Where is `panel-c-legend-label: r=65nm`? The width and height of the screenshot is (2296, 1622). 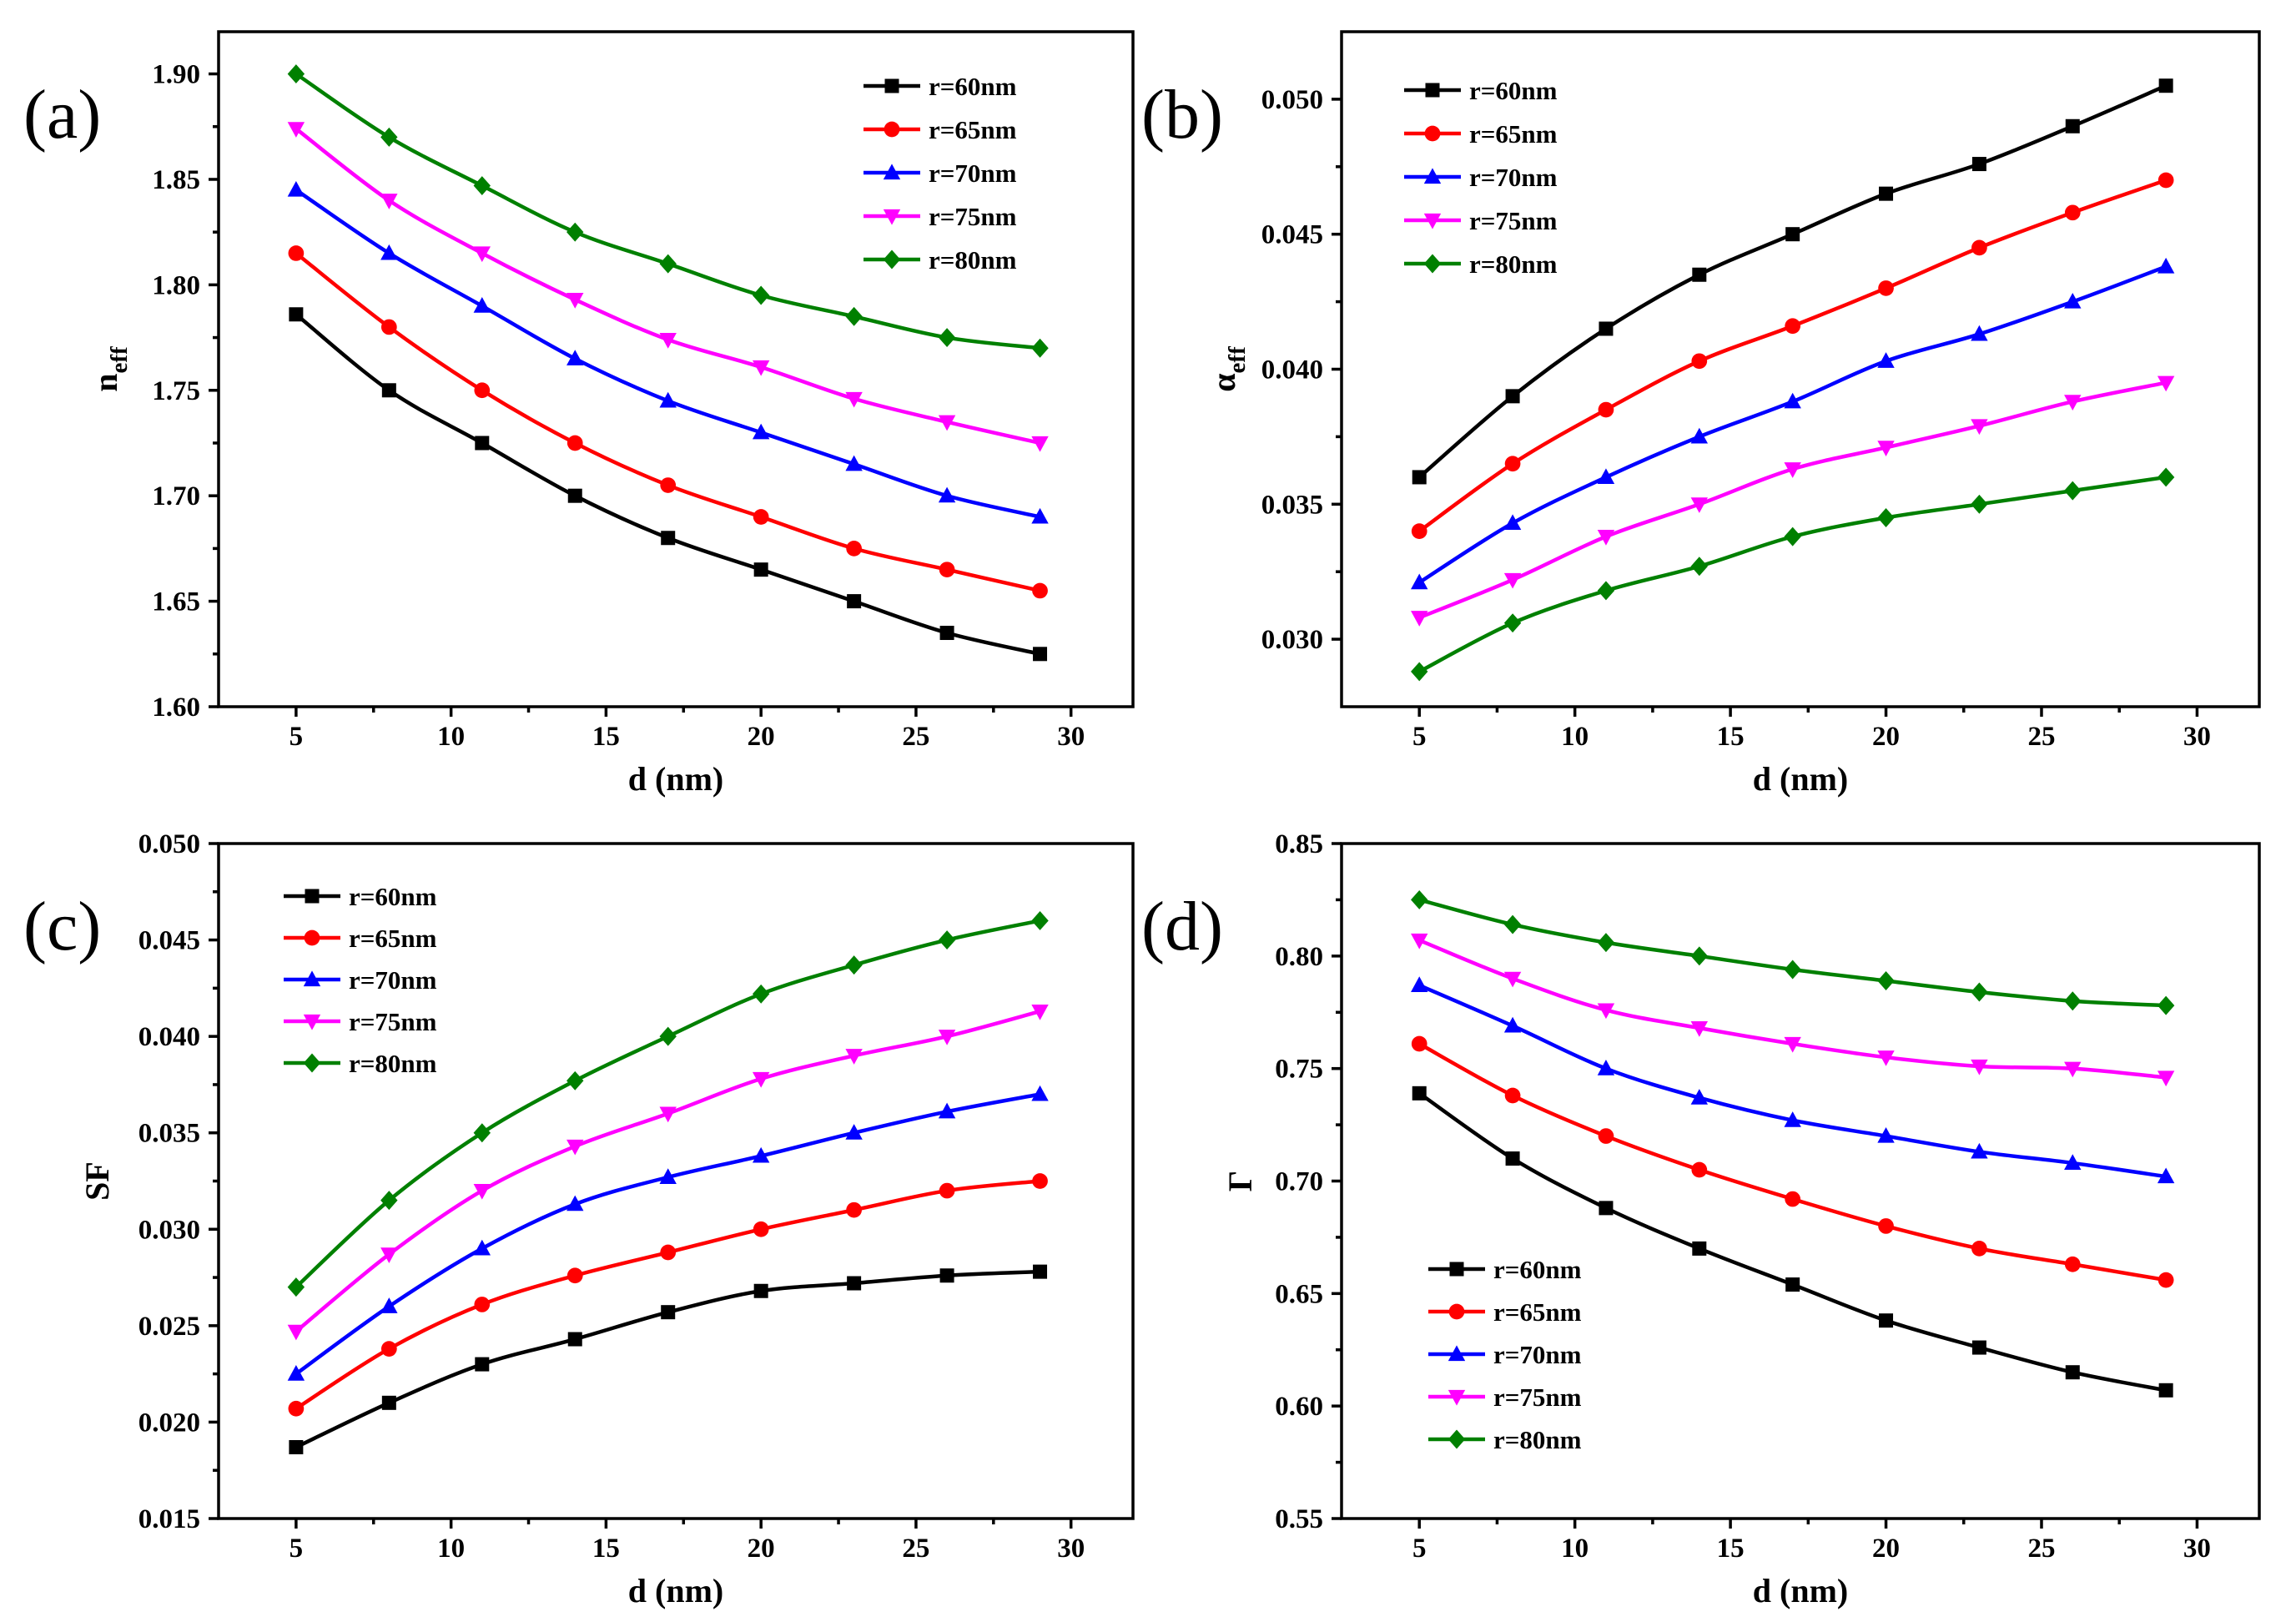 panel-c-legend-label: r=65nm is located at coordinates (393, 938).